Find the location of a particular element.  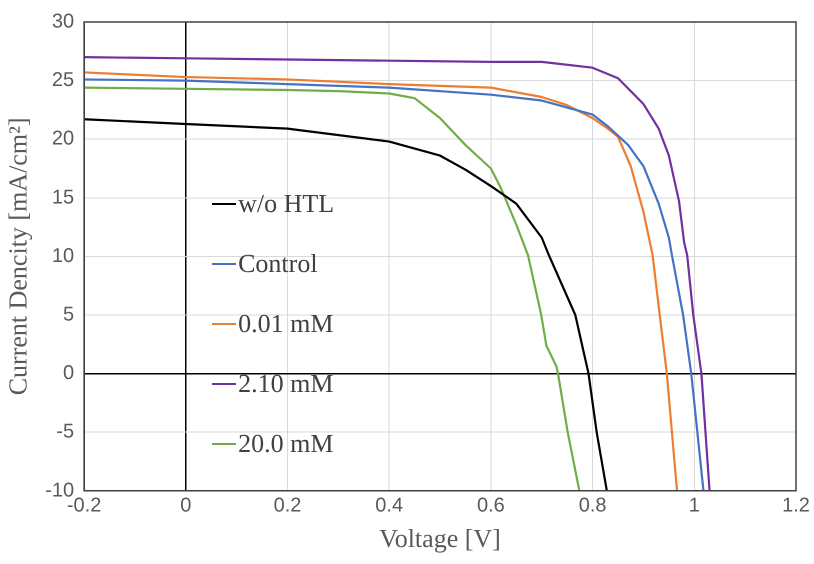

y-tick-label: 25 is located at coordinates (63, 80).